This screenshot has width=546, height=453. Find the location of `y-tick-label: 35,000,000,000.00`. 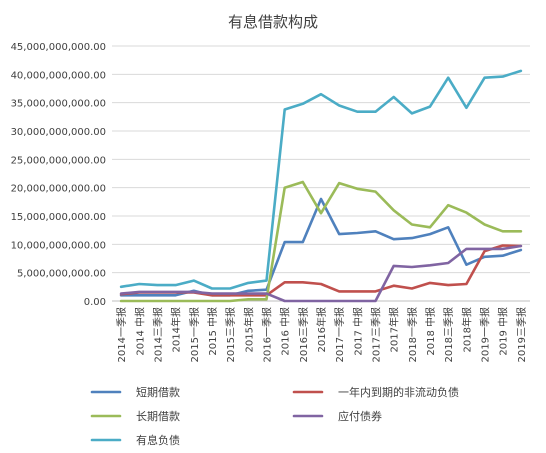

y-tick-label: 35,000,000,000.00 is located at coordinates (58, 104).